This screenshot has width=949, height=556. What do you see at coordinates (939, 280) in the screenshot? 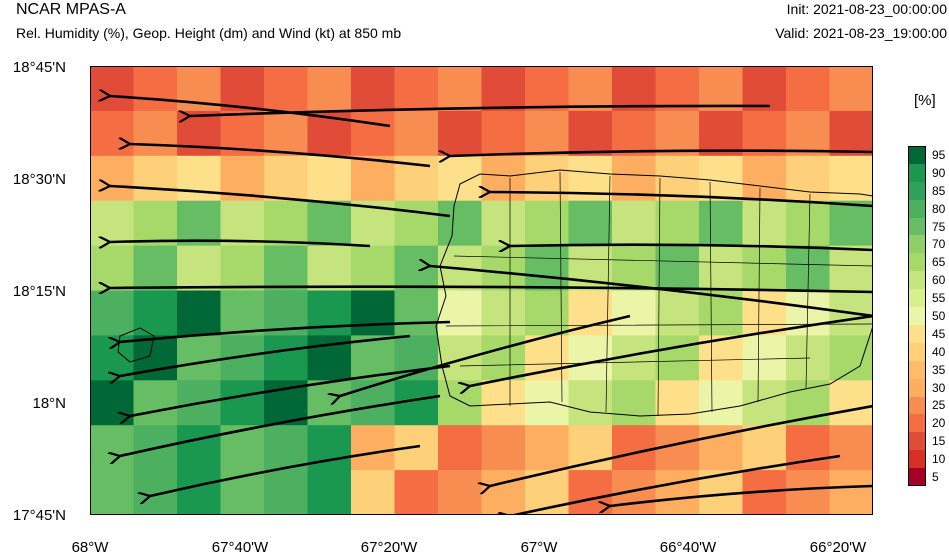
I see `colorbar-tick-label: 60` at bounding box center [939, 280].